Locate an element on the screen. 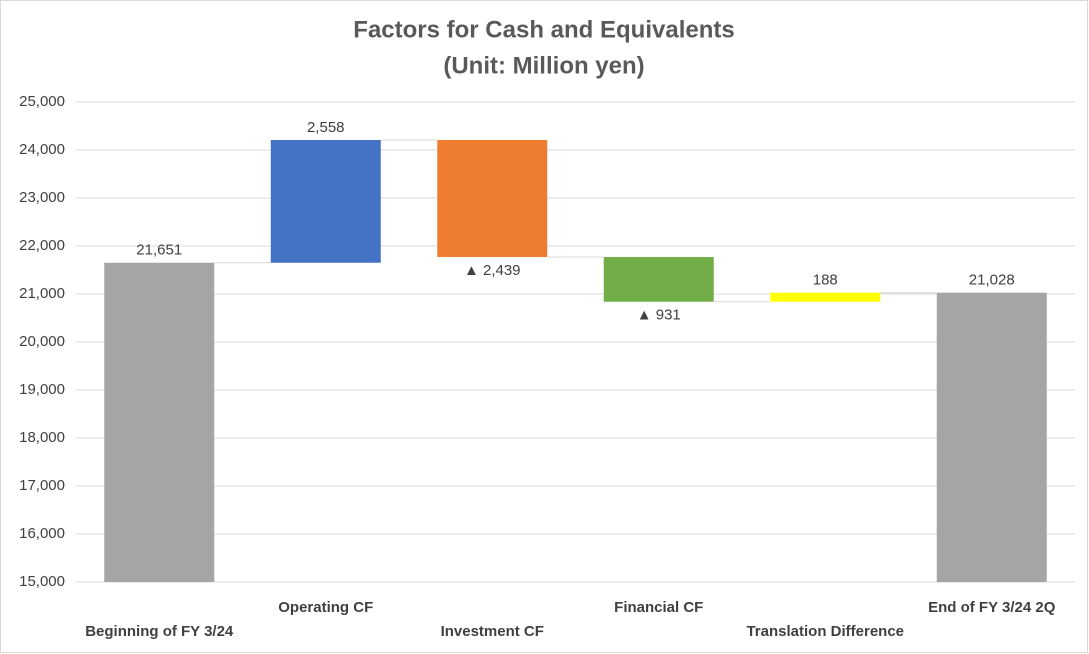 The height and width of the screenshot is (654, 1089). data-label: 2,558 is located at coordinates (326, 127).